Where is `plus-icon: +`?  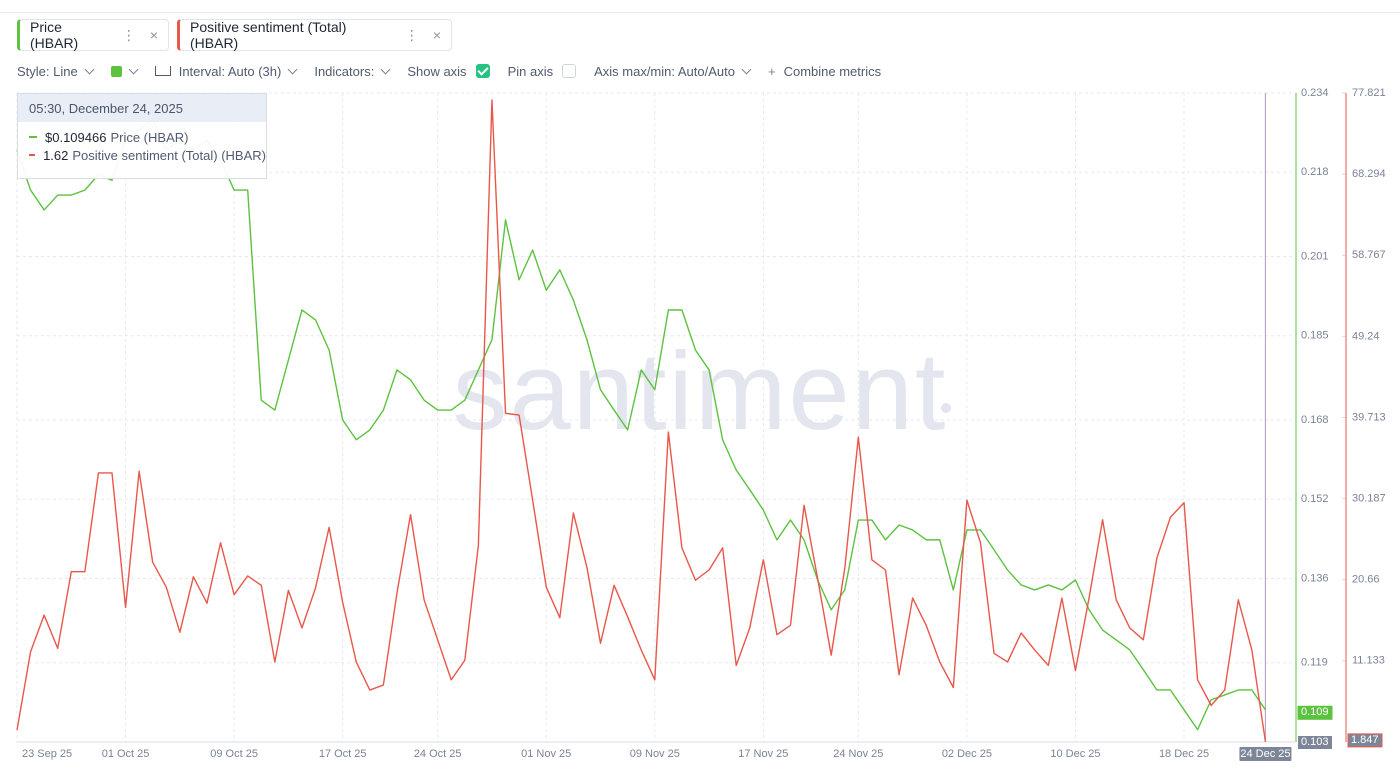
plus-icon: + is located at coordinates (772, 71).